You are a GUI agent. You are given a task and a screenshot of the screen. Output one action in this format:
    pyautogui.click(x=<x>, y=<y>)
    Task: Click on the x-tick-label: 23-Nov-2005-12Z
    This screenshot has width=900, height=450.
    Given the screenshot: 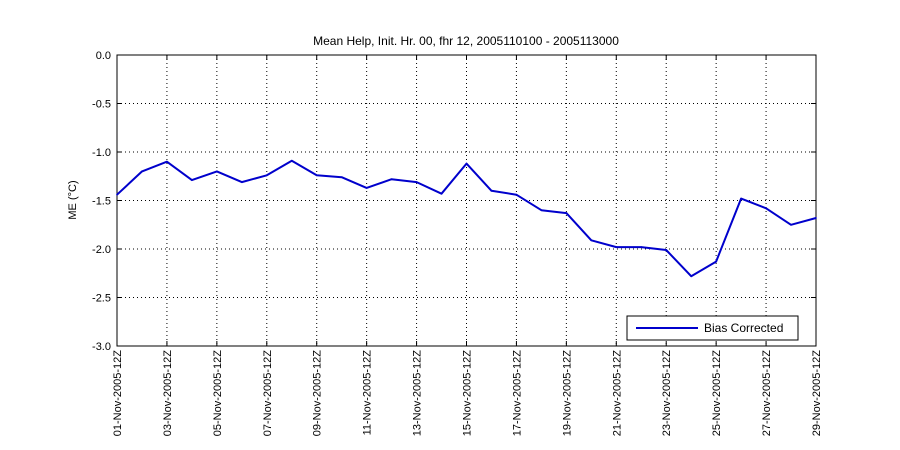 What is the action you would take?
    pyautogui.click(x=667, y=393)
    